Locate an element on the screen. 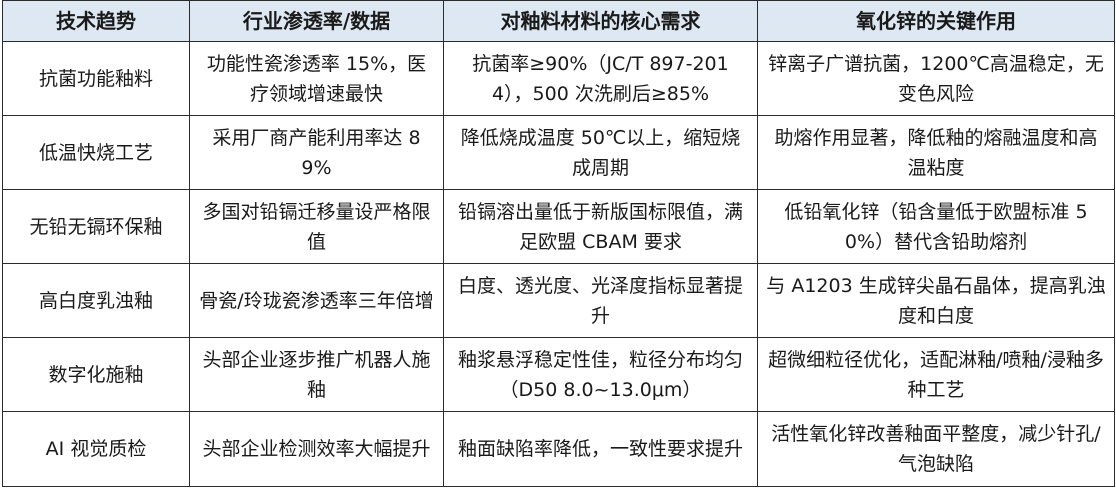  cell-role: 活性氧化锌改善釉面平整度，减少针孔/气泡缺陷 is located at coordinates (936, 449).